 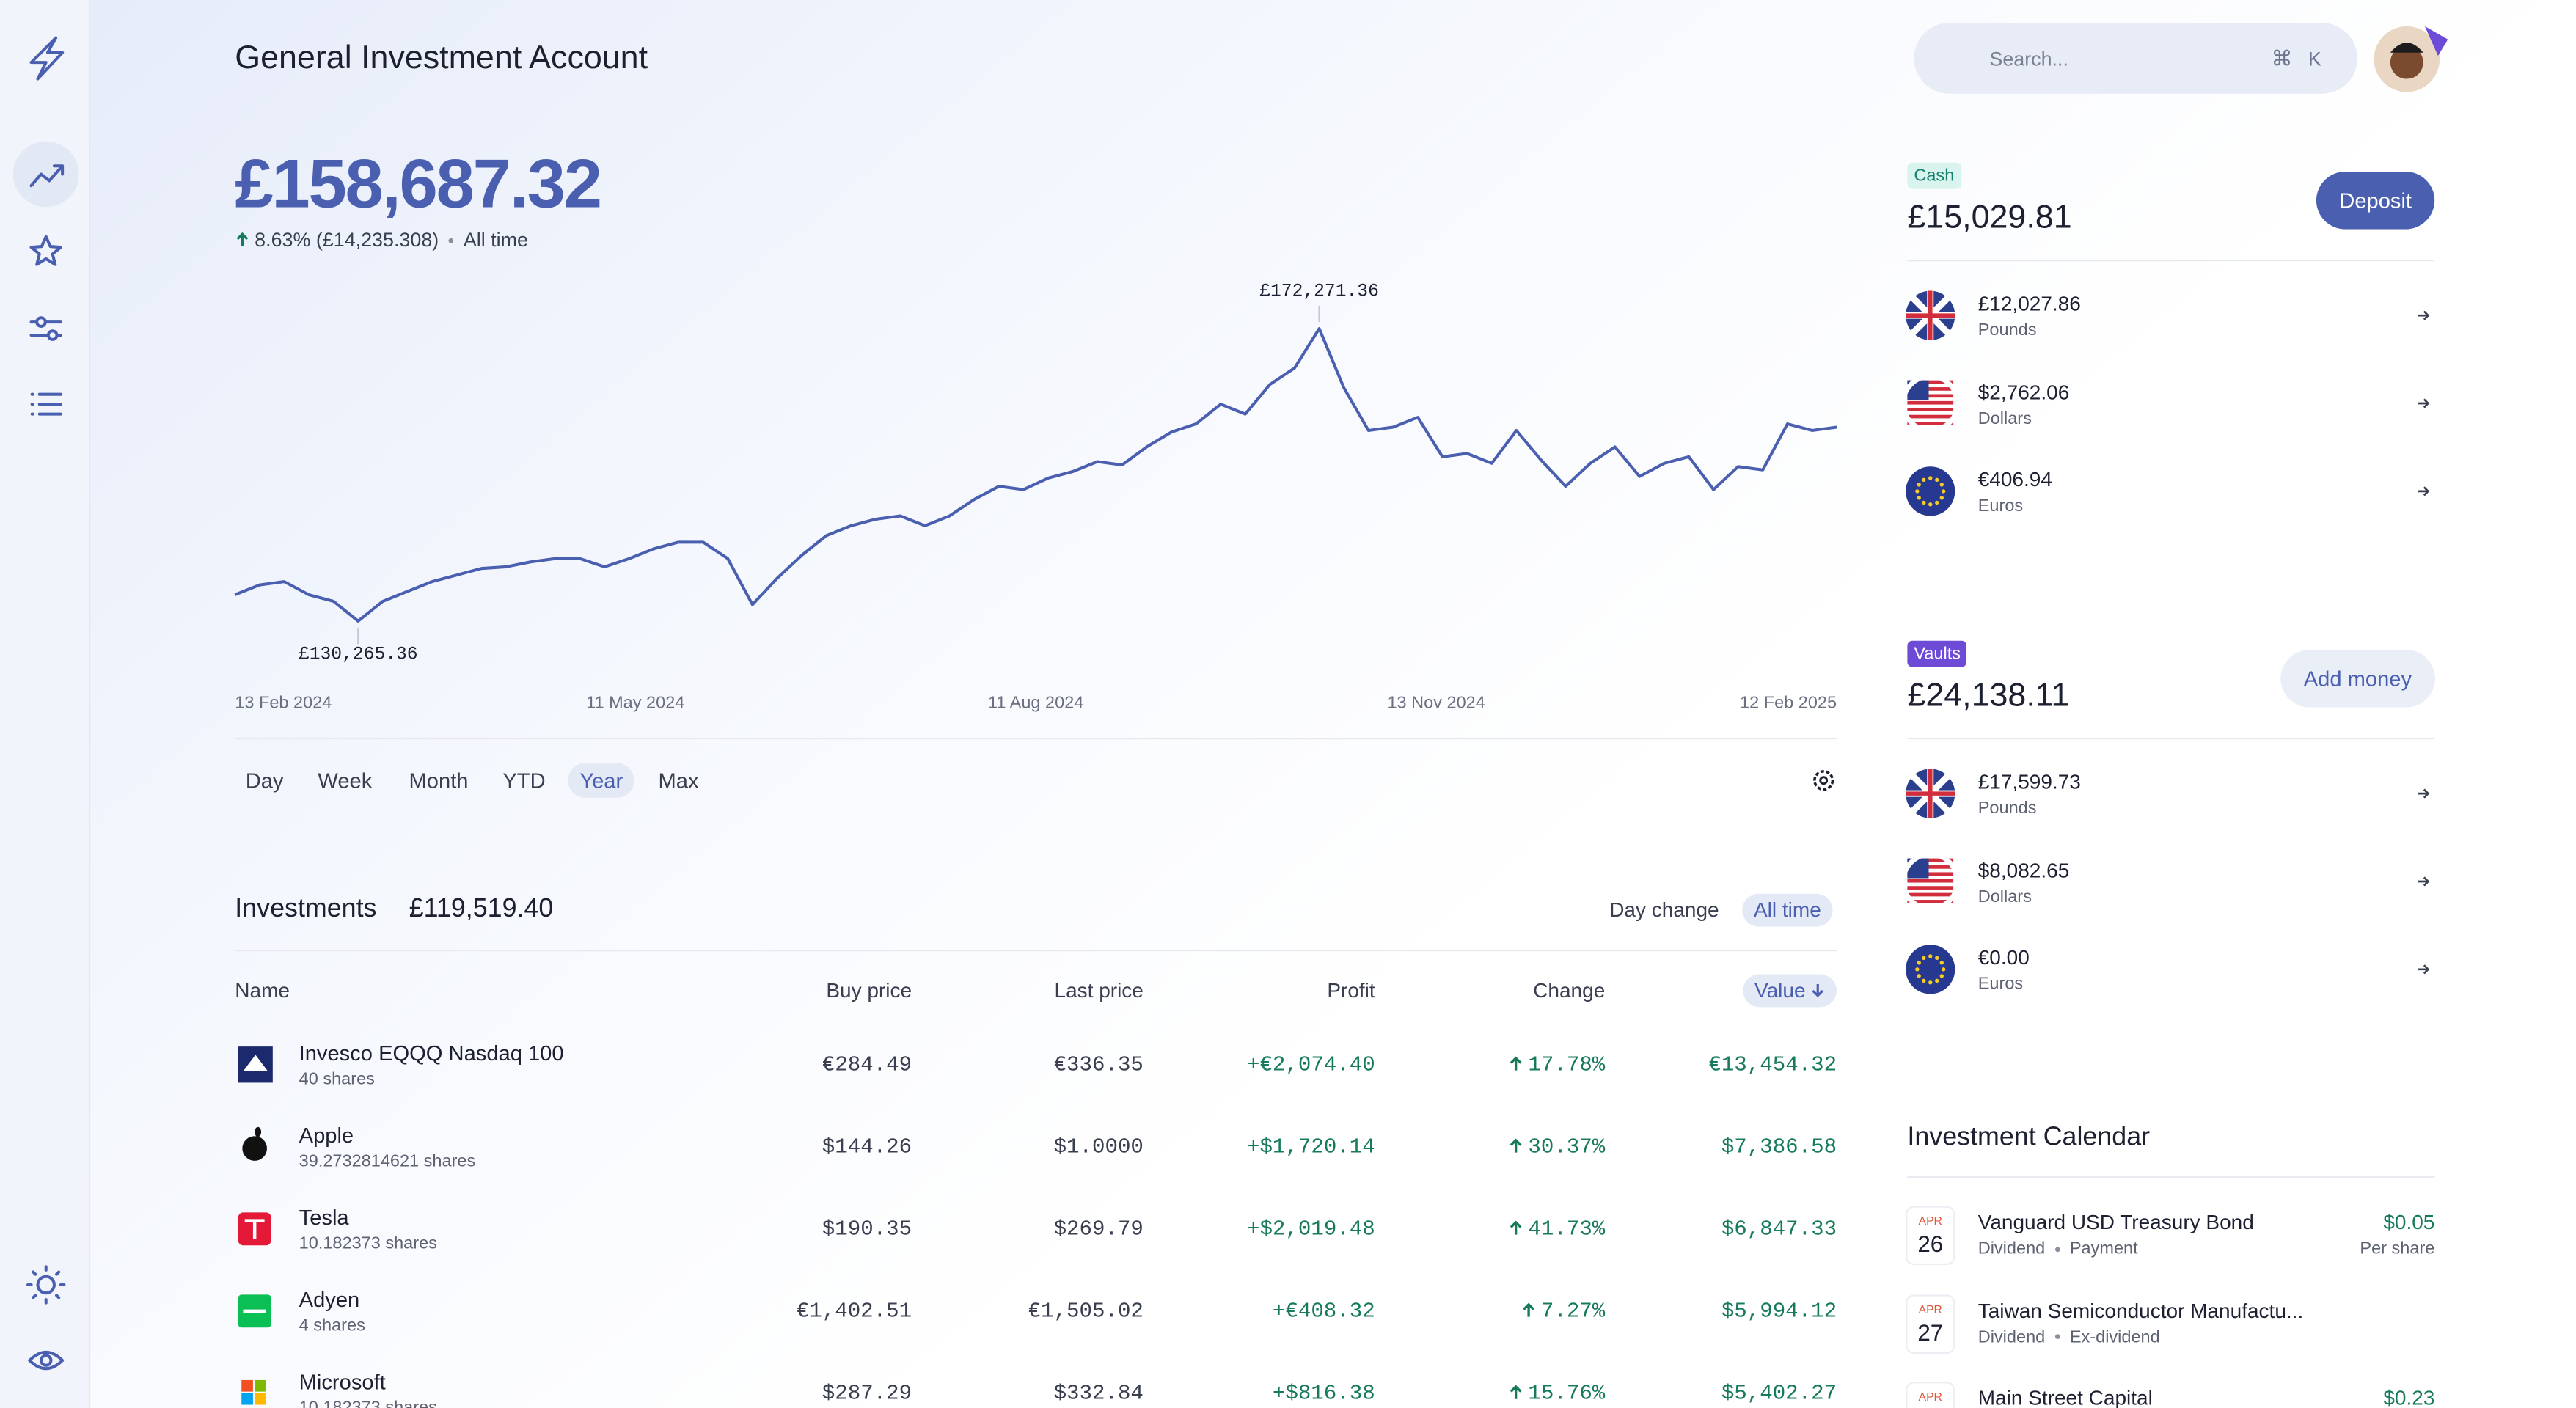 What do you see at coordinates (1789, 703) in the screenshot?
I see `x-axis-label: 12 Feb 2025` at bounding box center [1789, 703].